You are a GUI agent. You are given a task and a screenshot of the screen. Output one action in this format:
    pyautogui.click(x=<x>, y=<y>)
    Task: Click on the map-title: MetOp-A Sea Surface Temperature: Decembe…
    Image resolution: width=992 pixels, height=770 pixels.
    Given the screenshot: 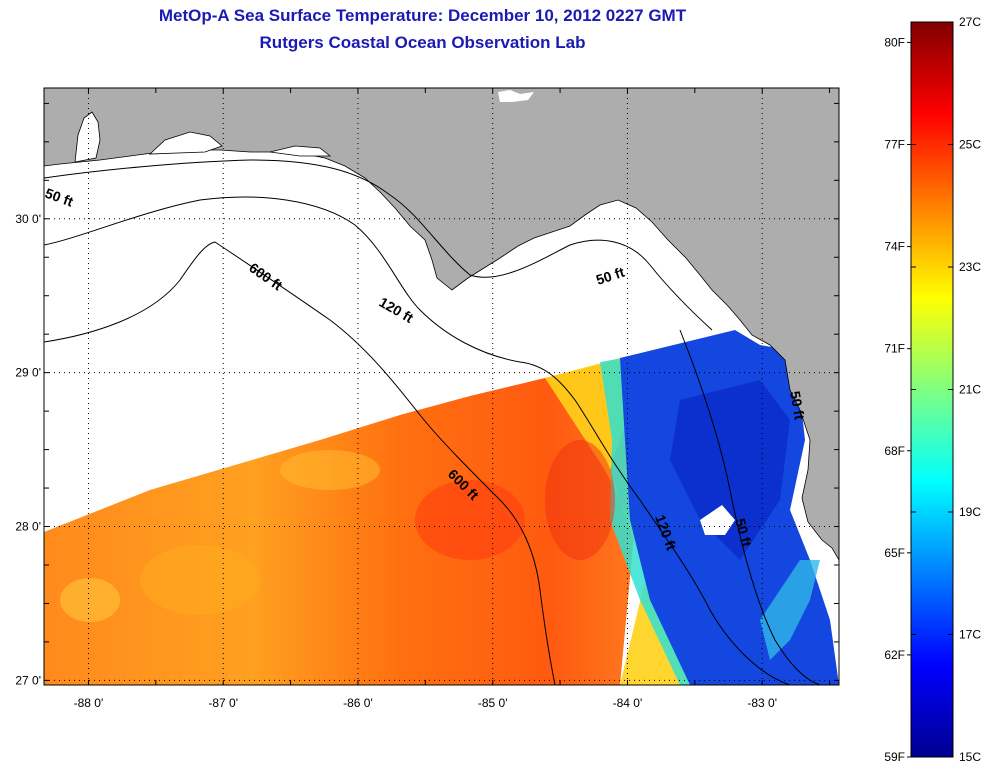 What is the action you would take?
    pyautogui.click(x=422, y=15)
    